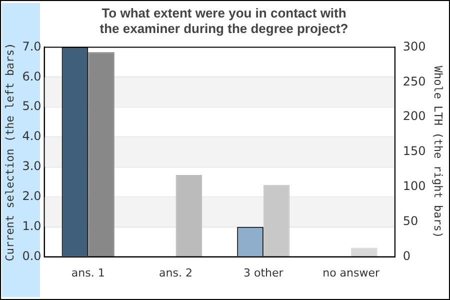  I want to click on y-tick-label: 0.0, so click(32, 255).